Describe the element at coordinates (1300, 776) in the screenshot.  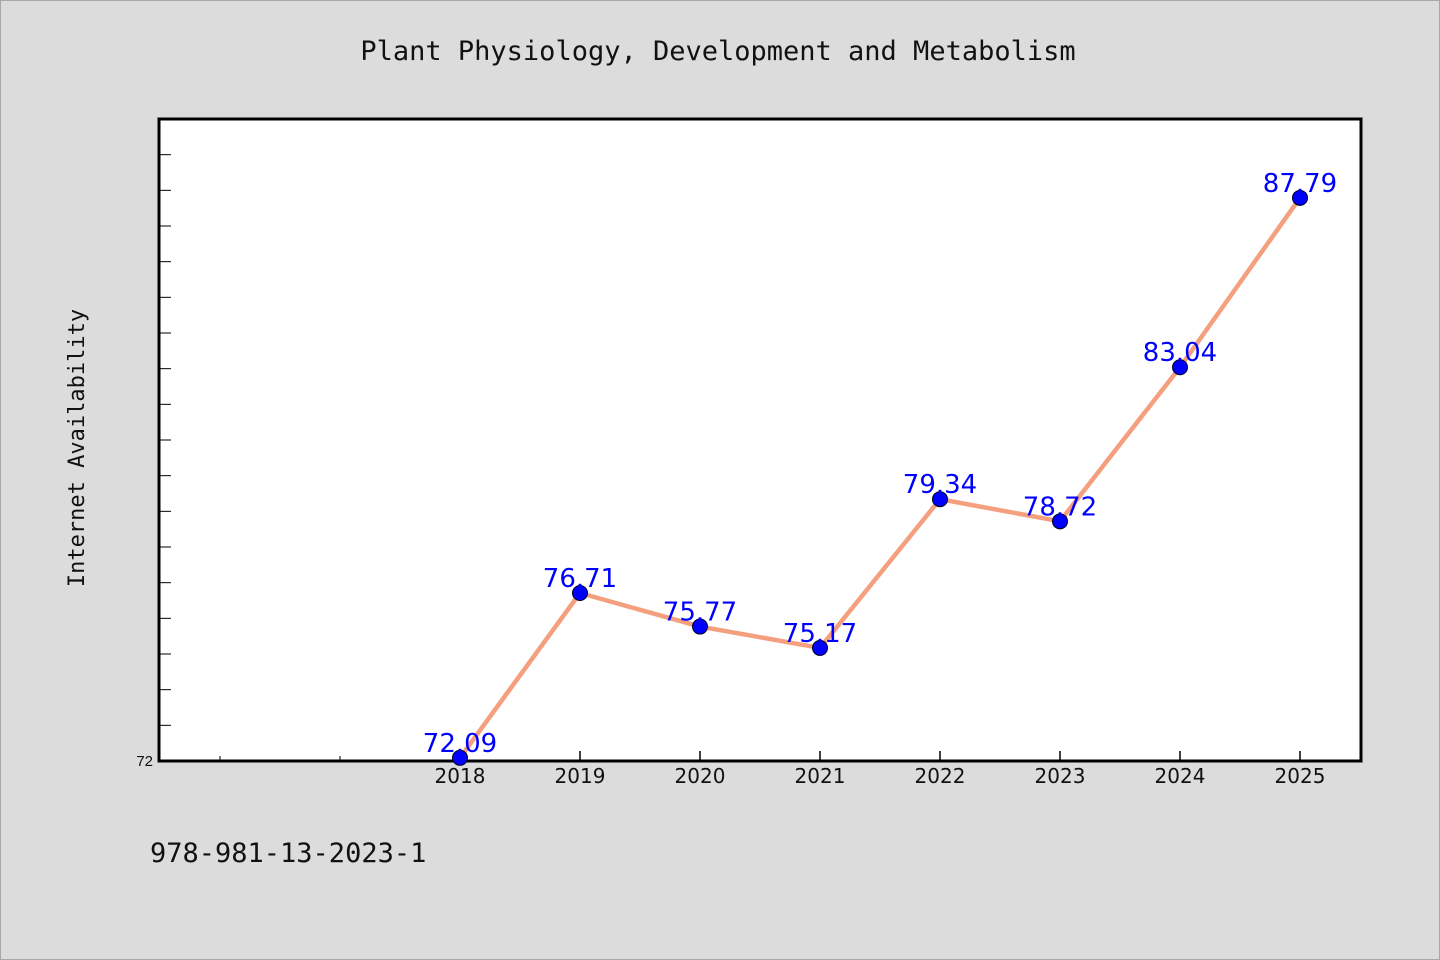
I see `x-tick-label: 2025` at that location.